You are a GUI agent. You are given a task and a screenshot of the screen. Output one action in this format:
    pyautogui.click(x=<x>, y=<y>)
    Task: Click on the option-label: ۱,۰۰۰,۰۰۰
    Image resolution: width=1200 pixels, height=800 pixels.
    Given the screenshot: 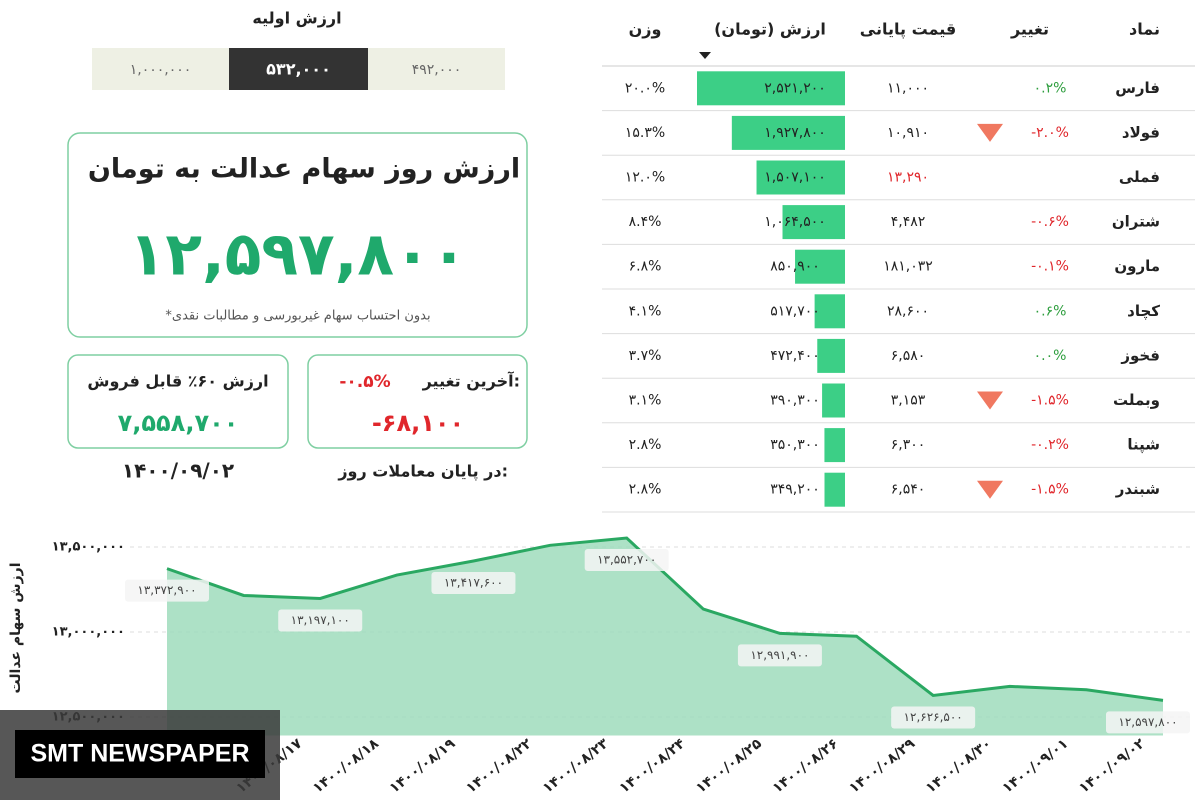 What is the action you would take?
    pyautogui.click(x=161, y=70)
    